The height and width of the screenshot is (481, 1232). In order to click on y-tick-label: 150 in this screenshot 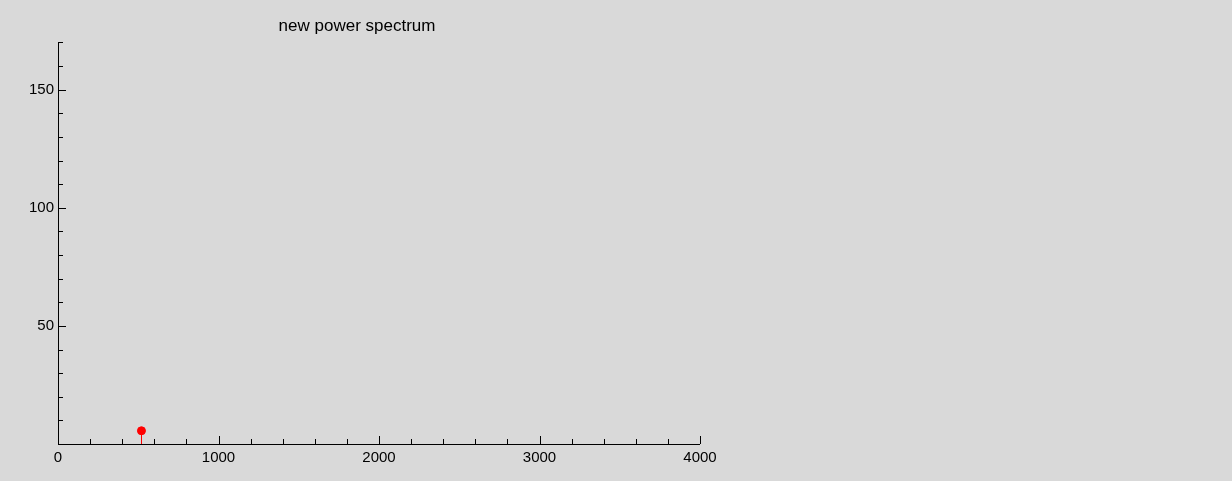, I will do `click(41, 88)`.